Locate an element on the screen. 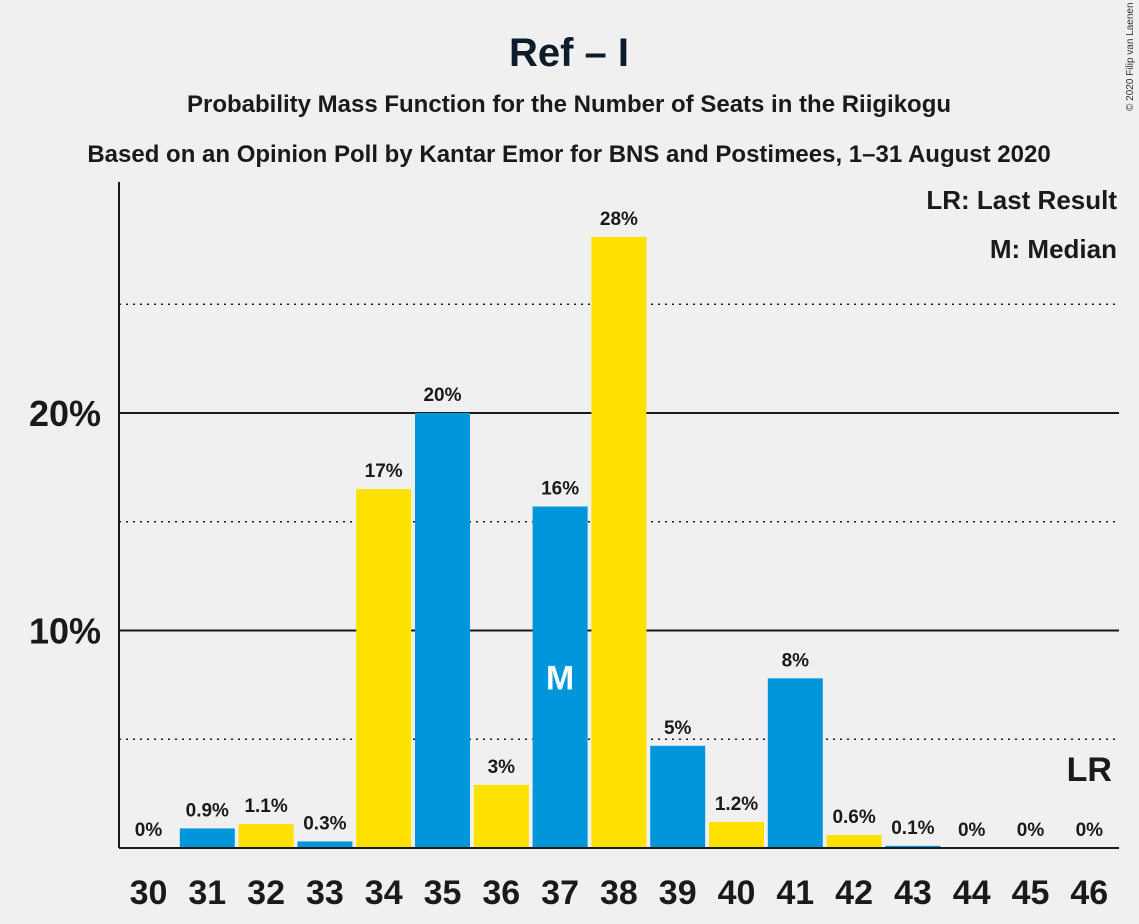 The width and height of the screenshot is (1139, 924). data-label: 20% is located at coordinates (442, 395).